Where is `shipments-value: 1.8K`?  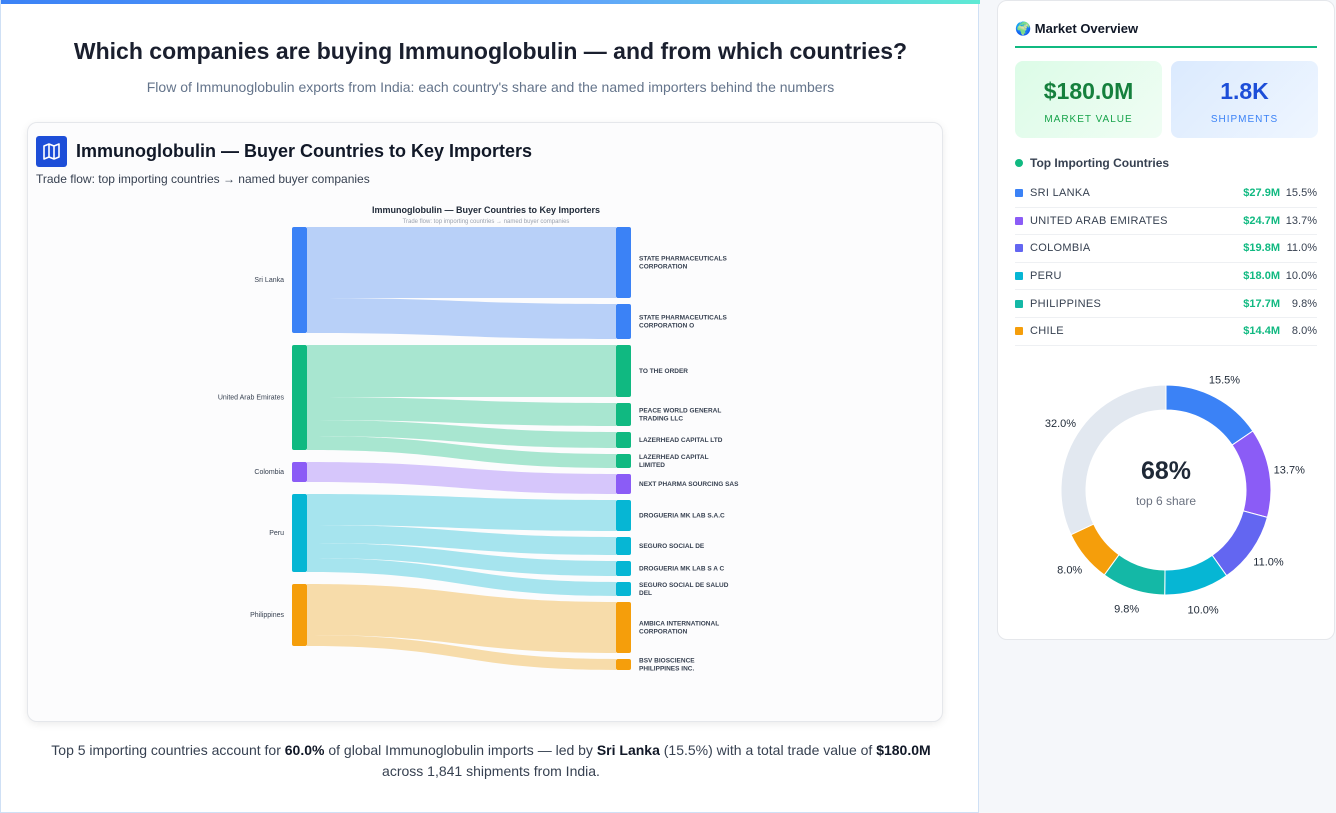 shipments-value: 1.8K is located at coordinates (1244, 91).